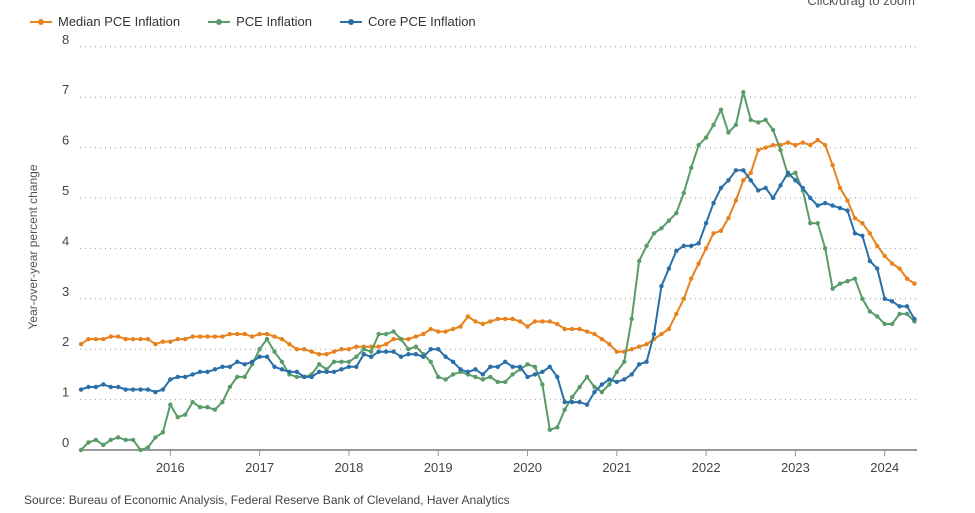  I want to click on legend-label: PCE Inflation, so click(274, 21).